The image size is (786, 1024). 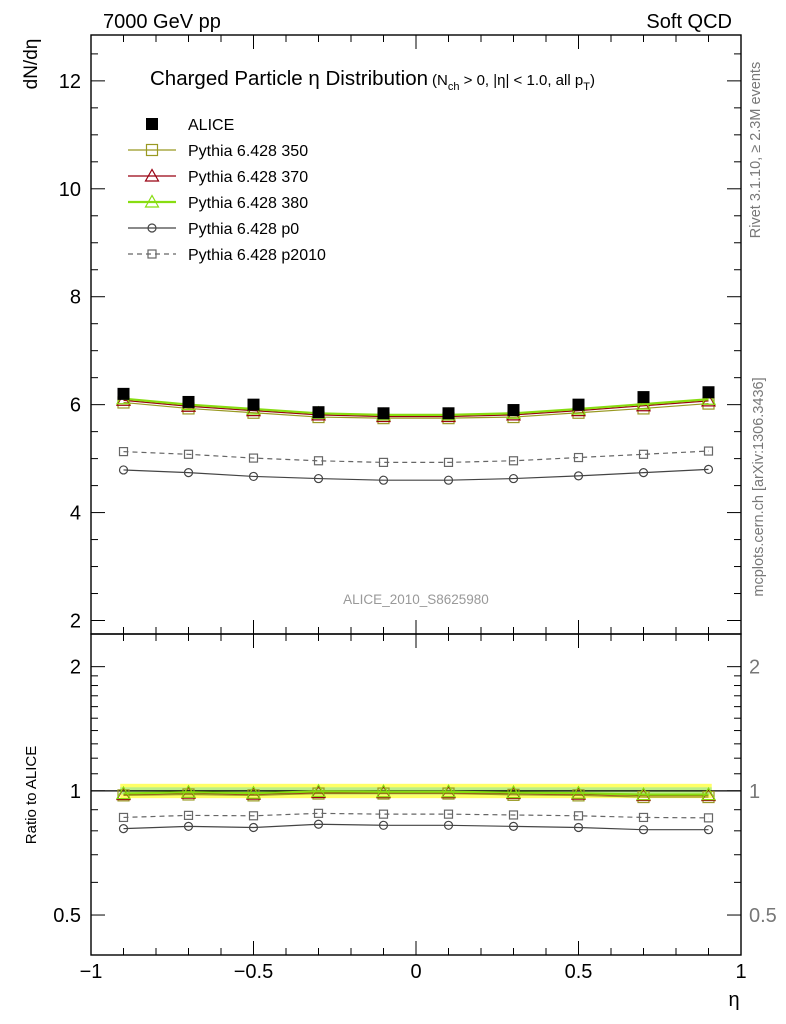 What do you see at coordinates (253, 972) in the screenshot?
I see `x-tick-label: −0.5` at bounding box center [253, 972].